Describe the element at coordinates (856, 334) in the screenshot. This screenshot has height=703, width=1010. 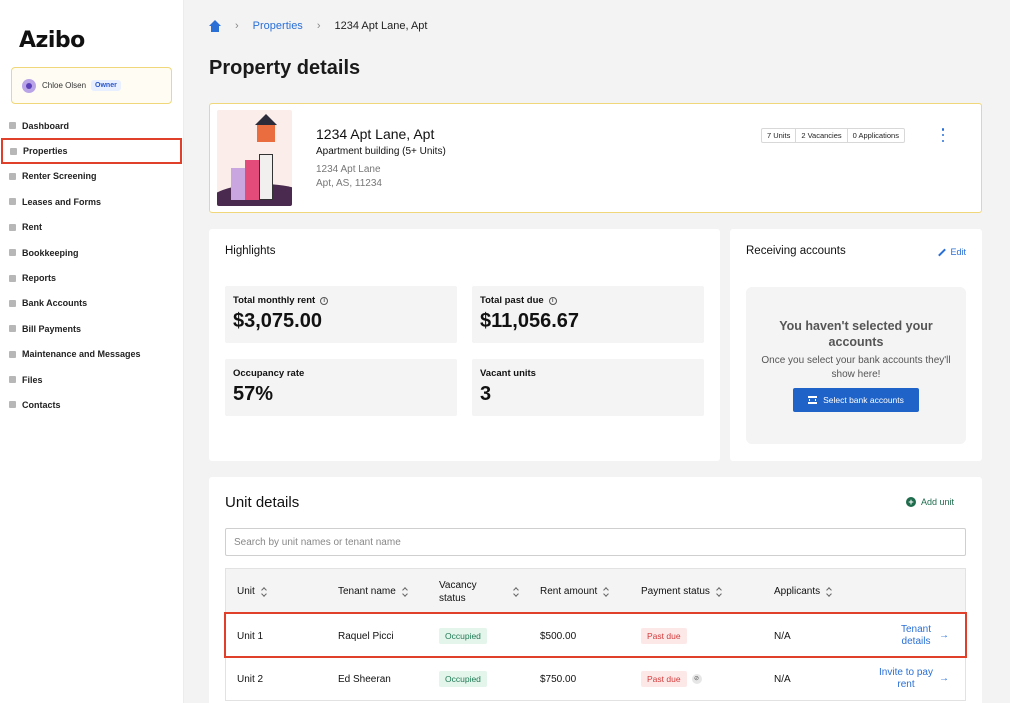
I see `empty-state-title: You haven't selected your accounts` at that location.